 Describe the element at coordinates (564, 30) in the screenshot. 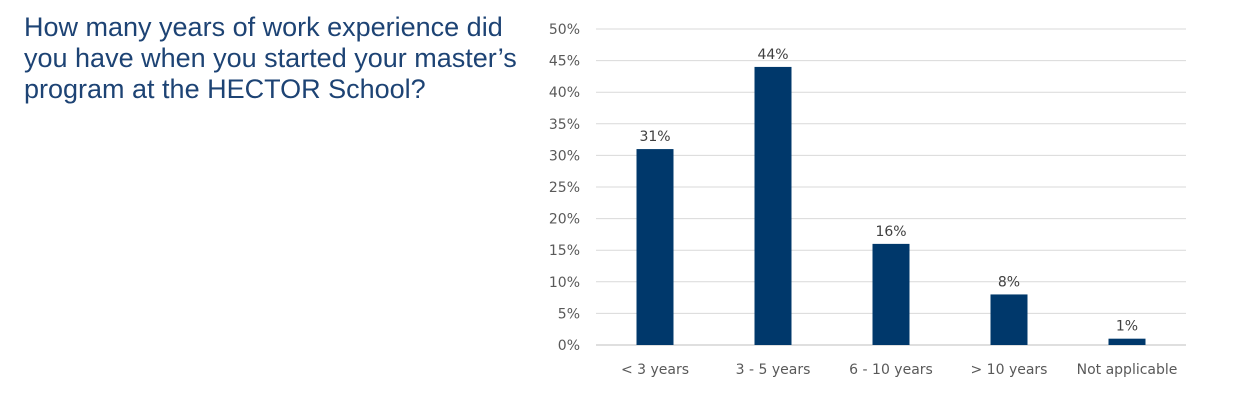

I see `y-tick-label: 50%` at that location.